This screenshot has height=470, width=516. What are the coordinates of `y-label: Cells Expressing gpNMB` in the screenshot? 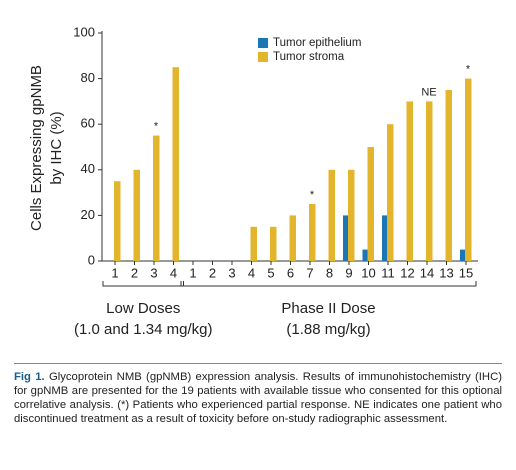 It's located at (36, 148).